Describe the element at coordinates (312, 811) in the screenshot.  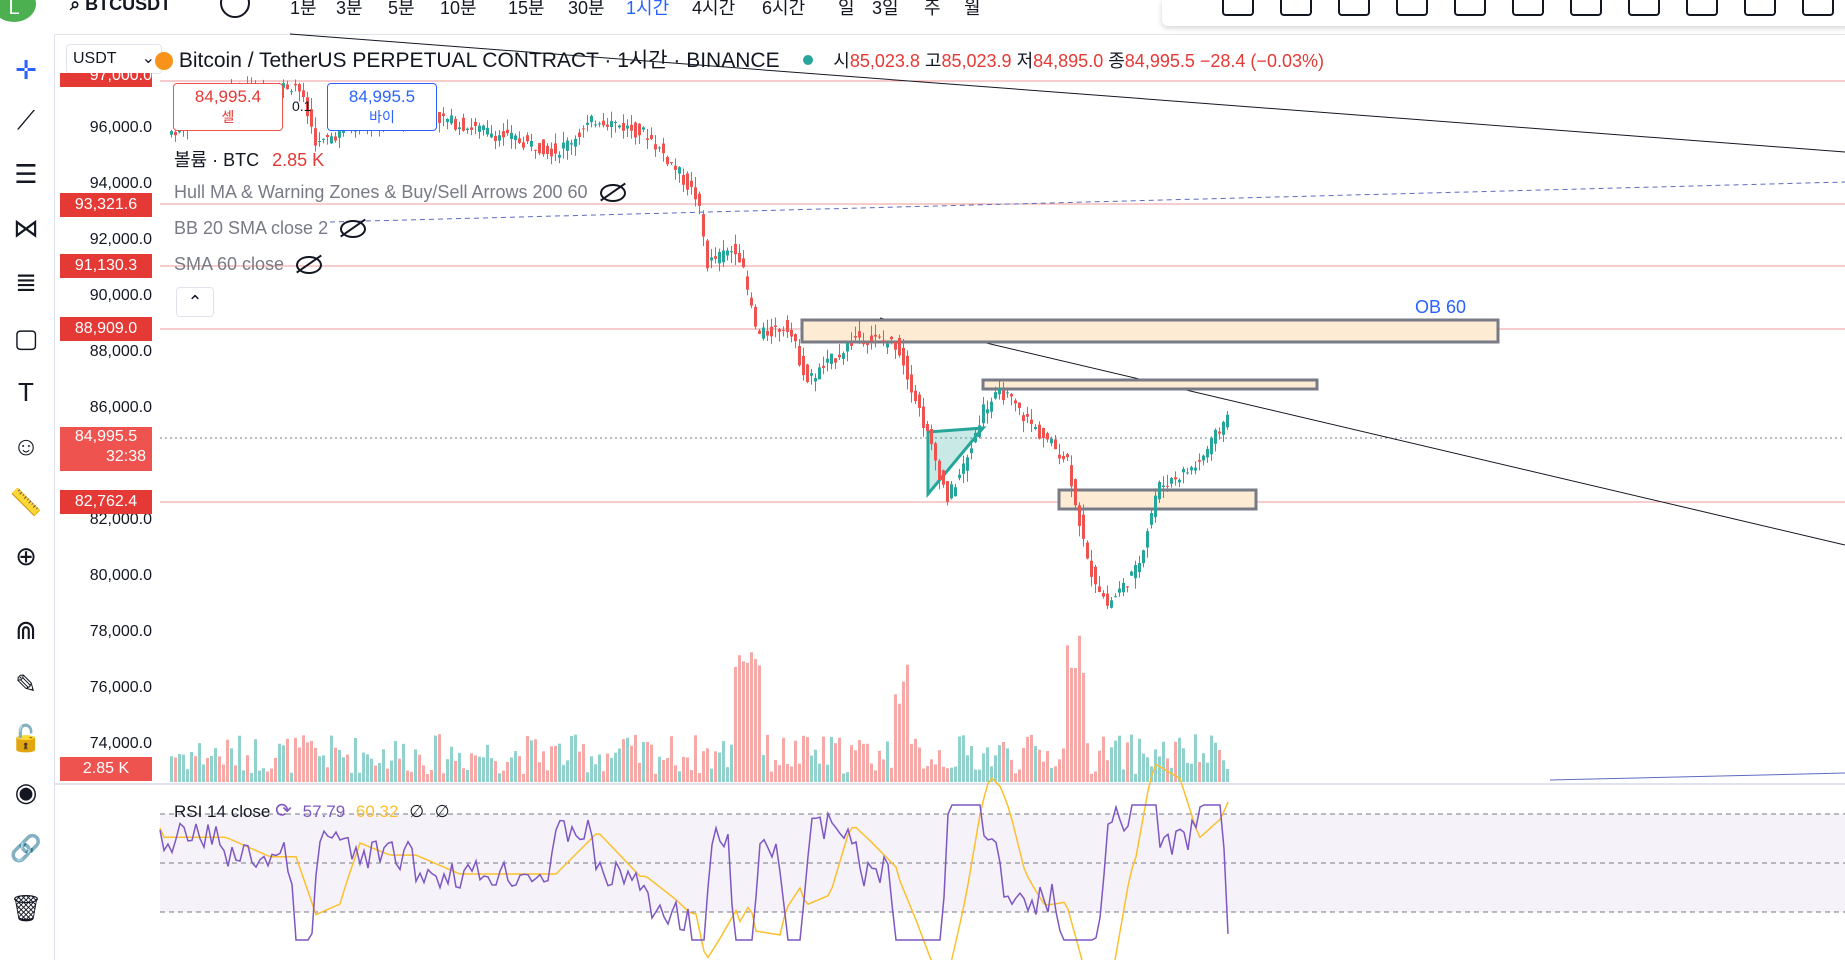
I see `rsi-label: RSI 14 close ⟳ 57.79 60.32 ∅ ∅` at that location.